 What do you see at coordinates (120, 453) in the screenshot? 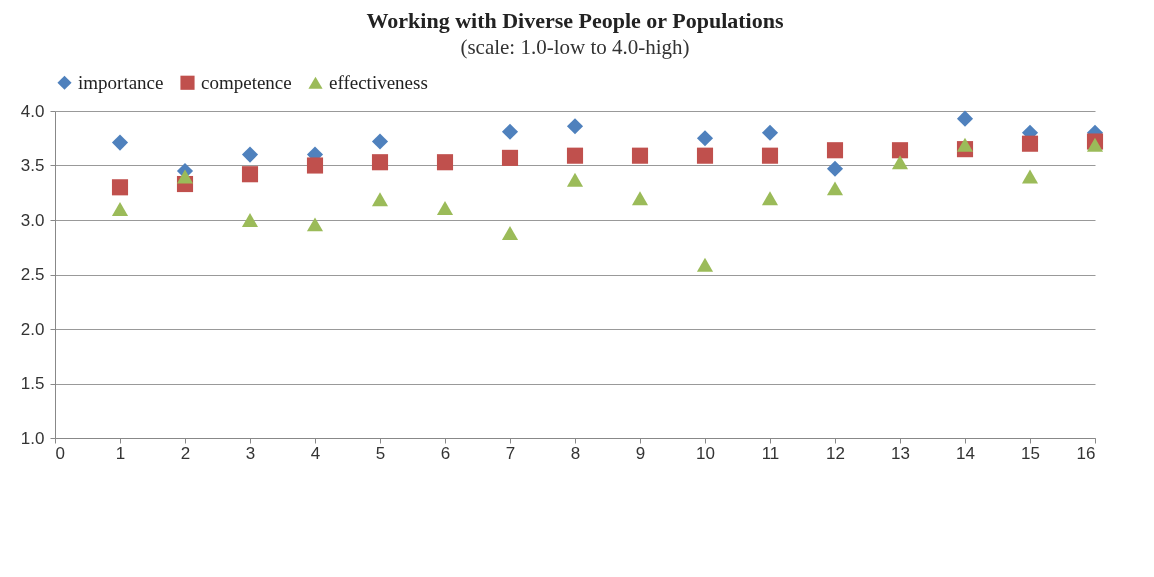
I see `x-tick-label: 1` at bounding box center [120, 453].